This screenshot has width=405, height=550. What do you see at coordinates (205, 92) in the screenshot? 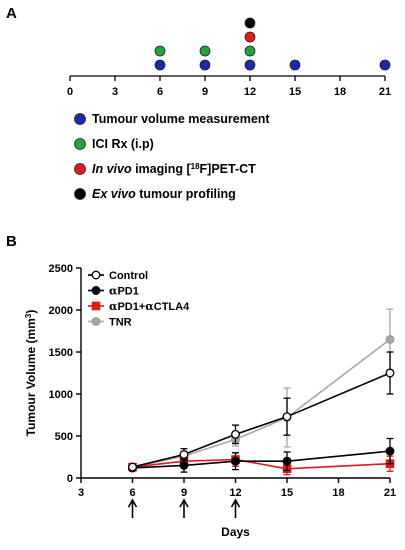
I see `timeline-tick-label: 9` at bounding box center [205, 92].